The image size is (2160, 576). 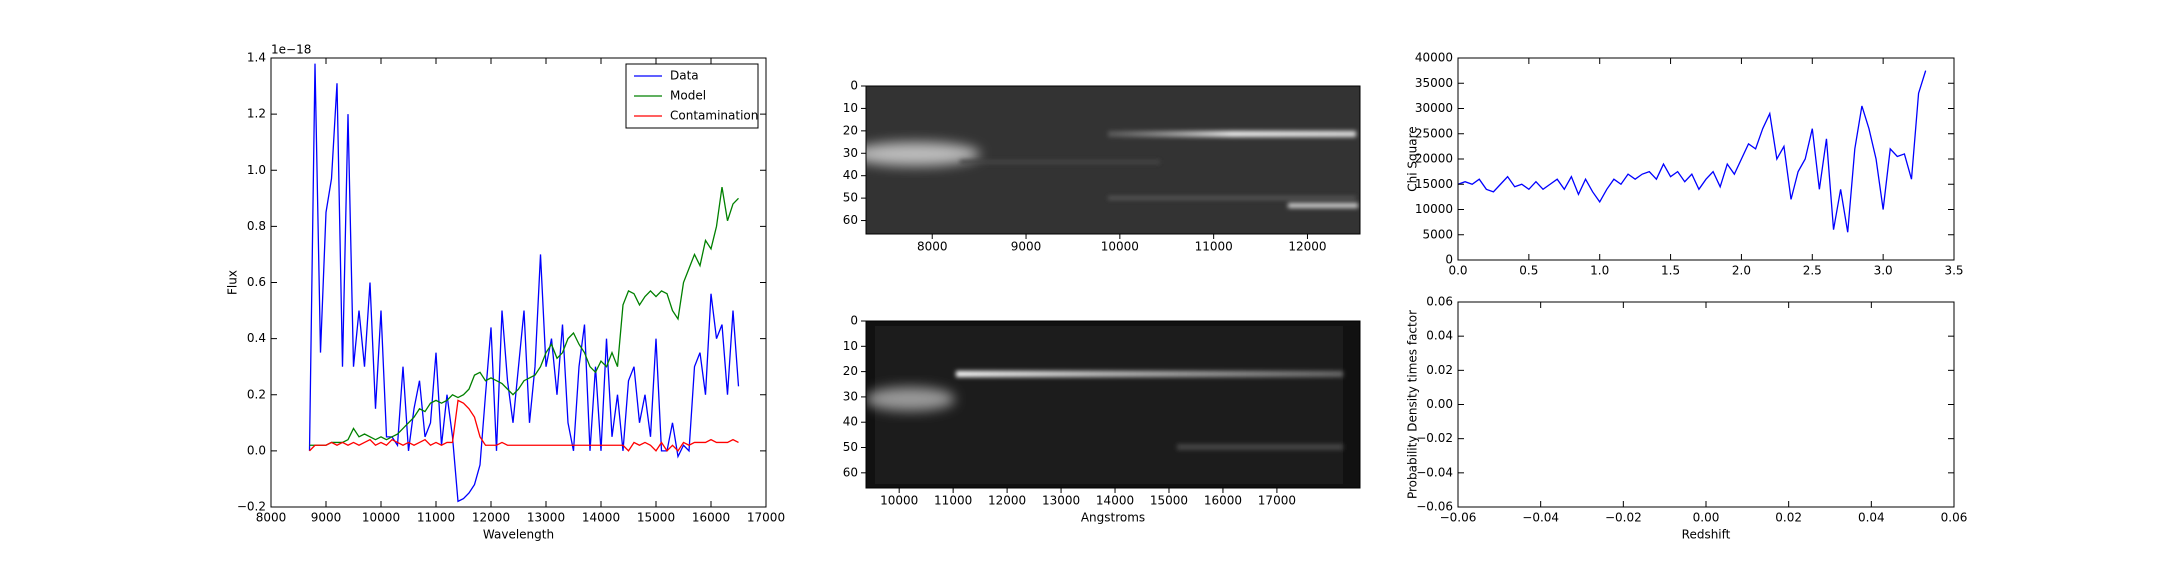 I want to click on y-tick-label: −0.02, so click(x=1434, y=438).